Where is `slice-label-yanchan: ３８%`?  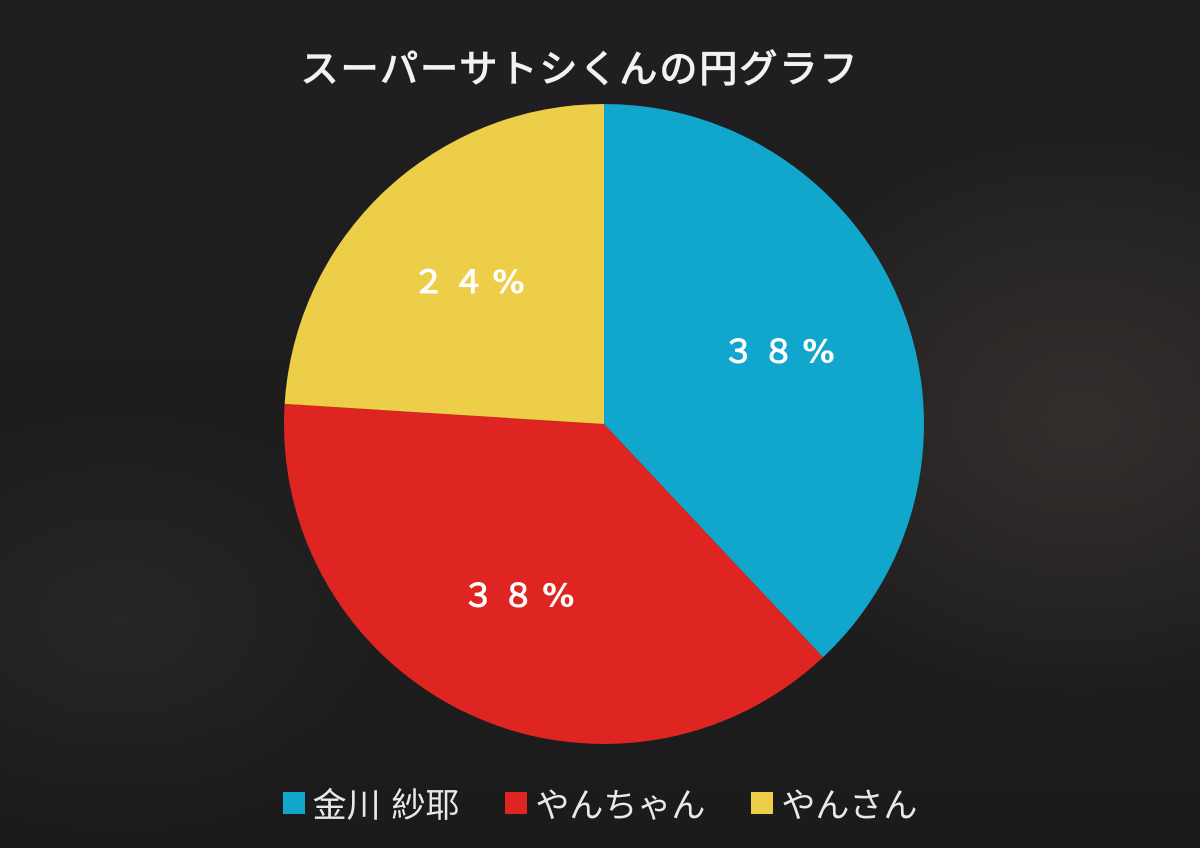
slice-label-yanchan: ３８% is located at coordinates (522, 596).